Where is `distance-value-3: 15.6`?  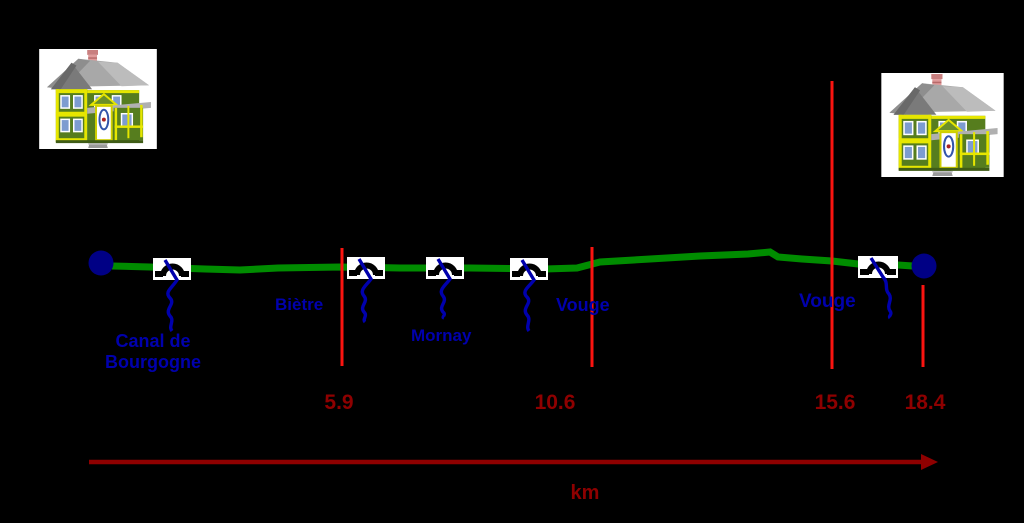
distance-value-3: 15.6 is located at coordinates (835, 402).